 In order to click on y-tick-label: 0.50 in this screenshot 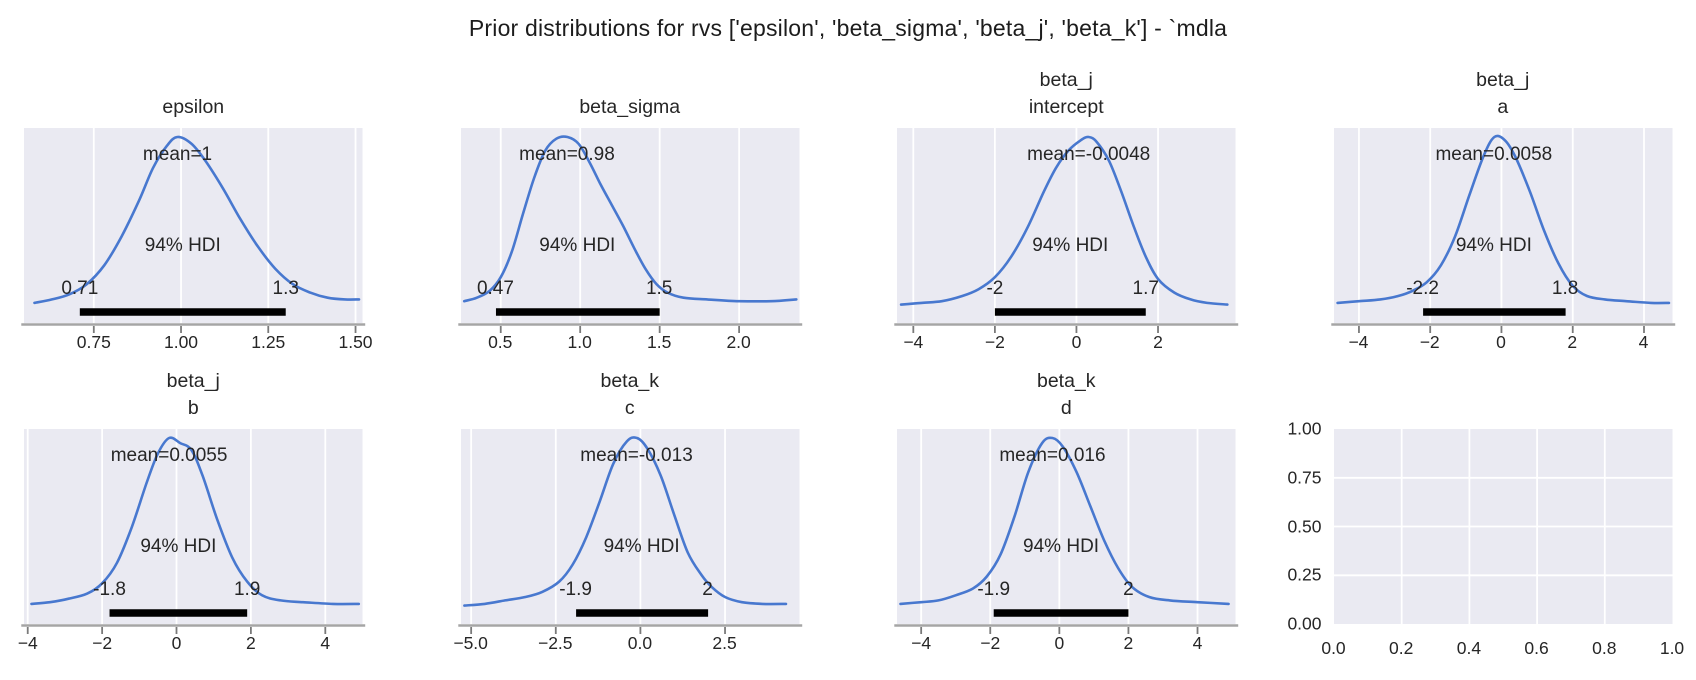, I will do `click(1304, 526)`.